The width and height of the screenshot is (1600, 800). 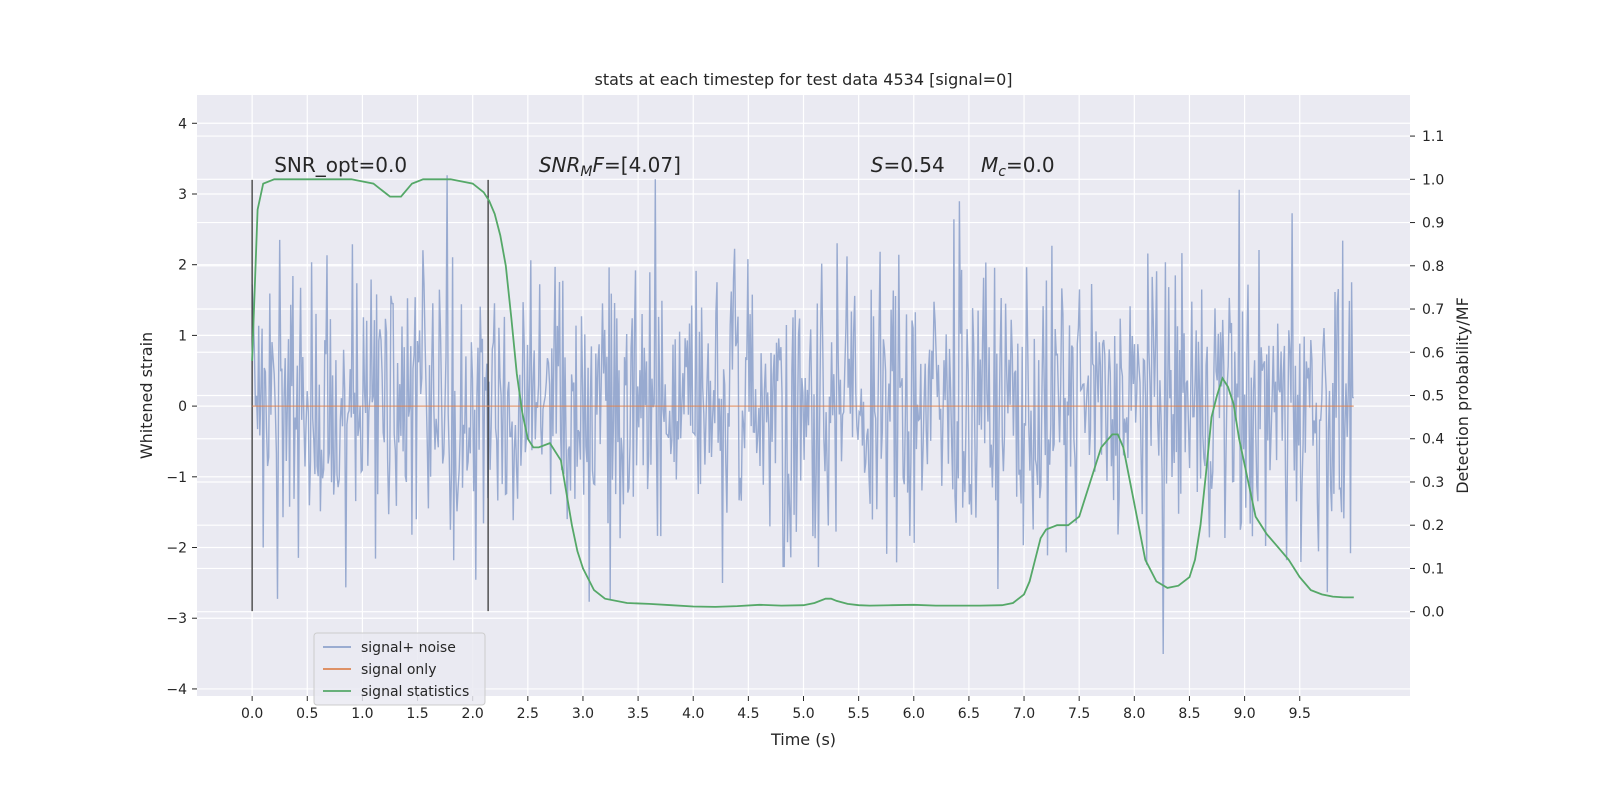 What do you see at coordinates (370, 395) in the screenshot?
I see `vertical-markers` at bounding box center [370, 395].